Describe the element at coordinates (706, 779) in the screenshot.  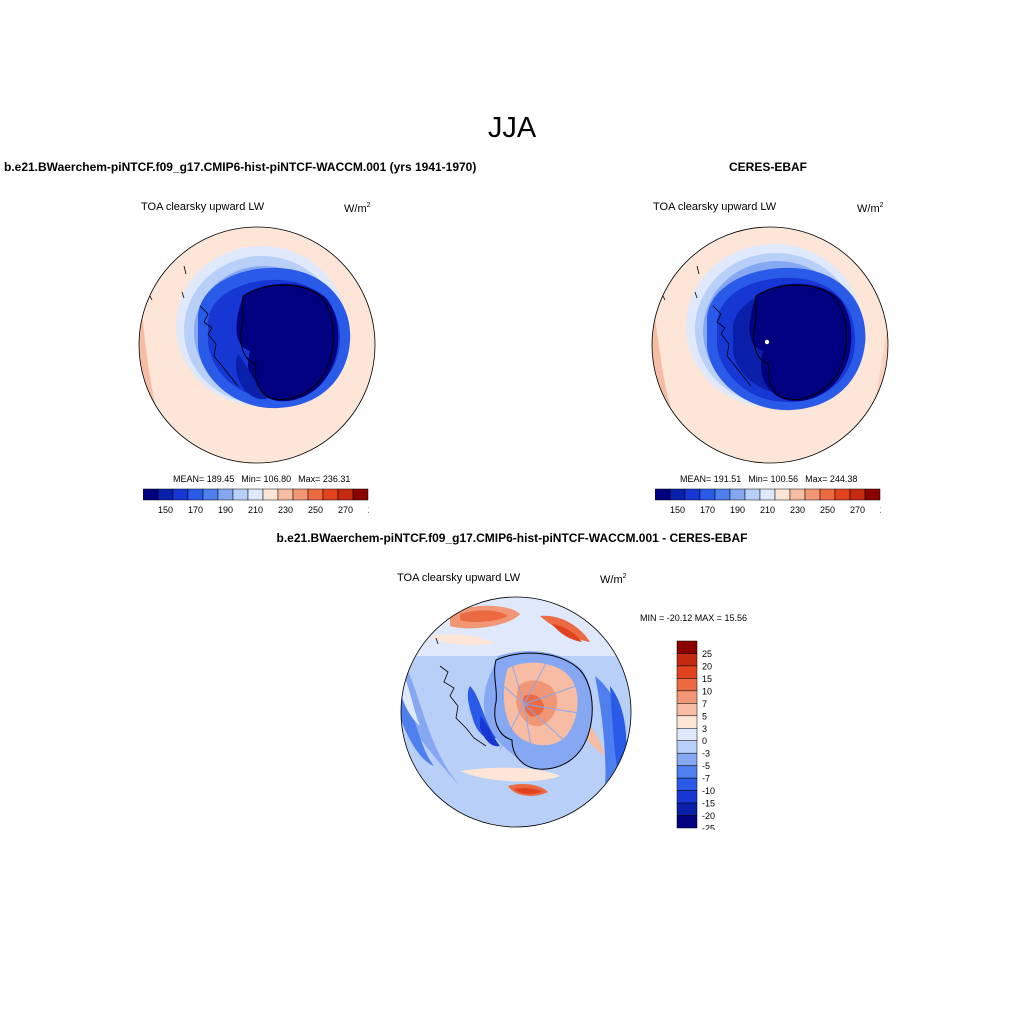
I see `diff-colorbar-tick-label: -7` at that location.